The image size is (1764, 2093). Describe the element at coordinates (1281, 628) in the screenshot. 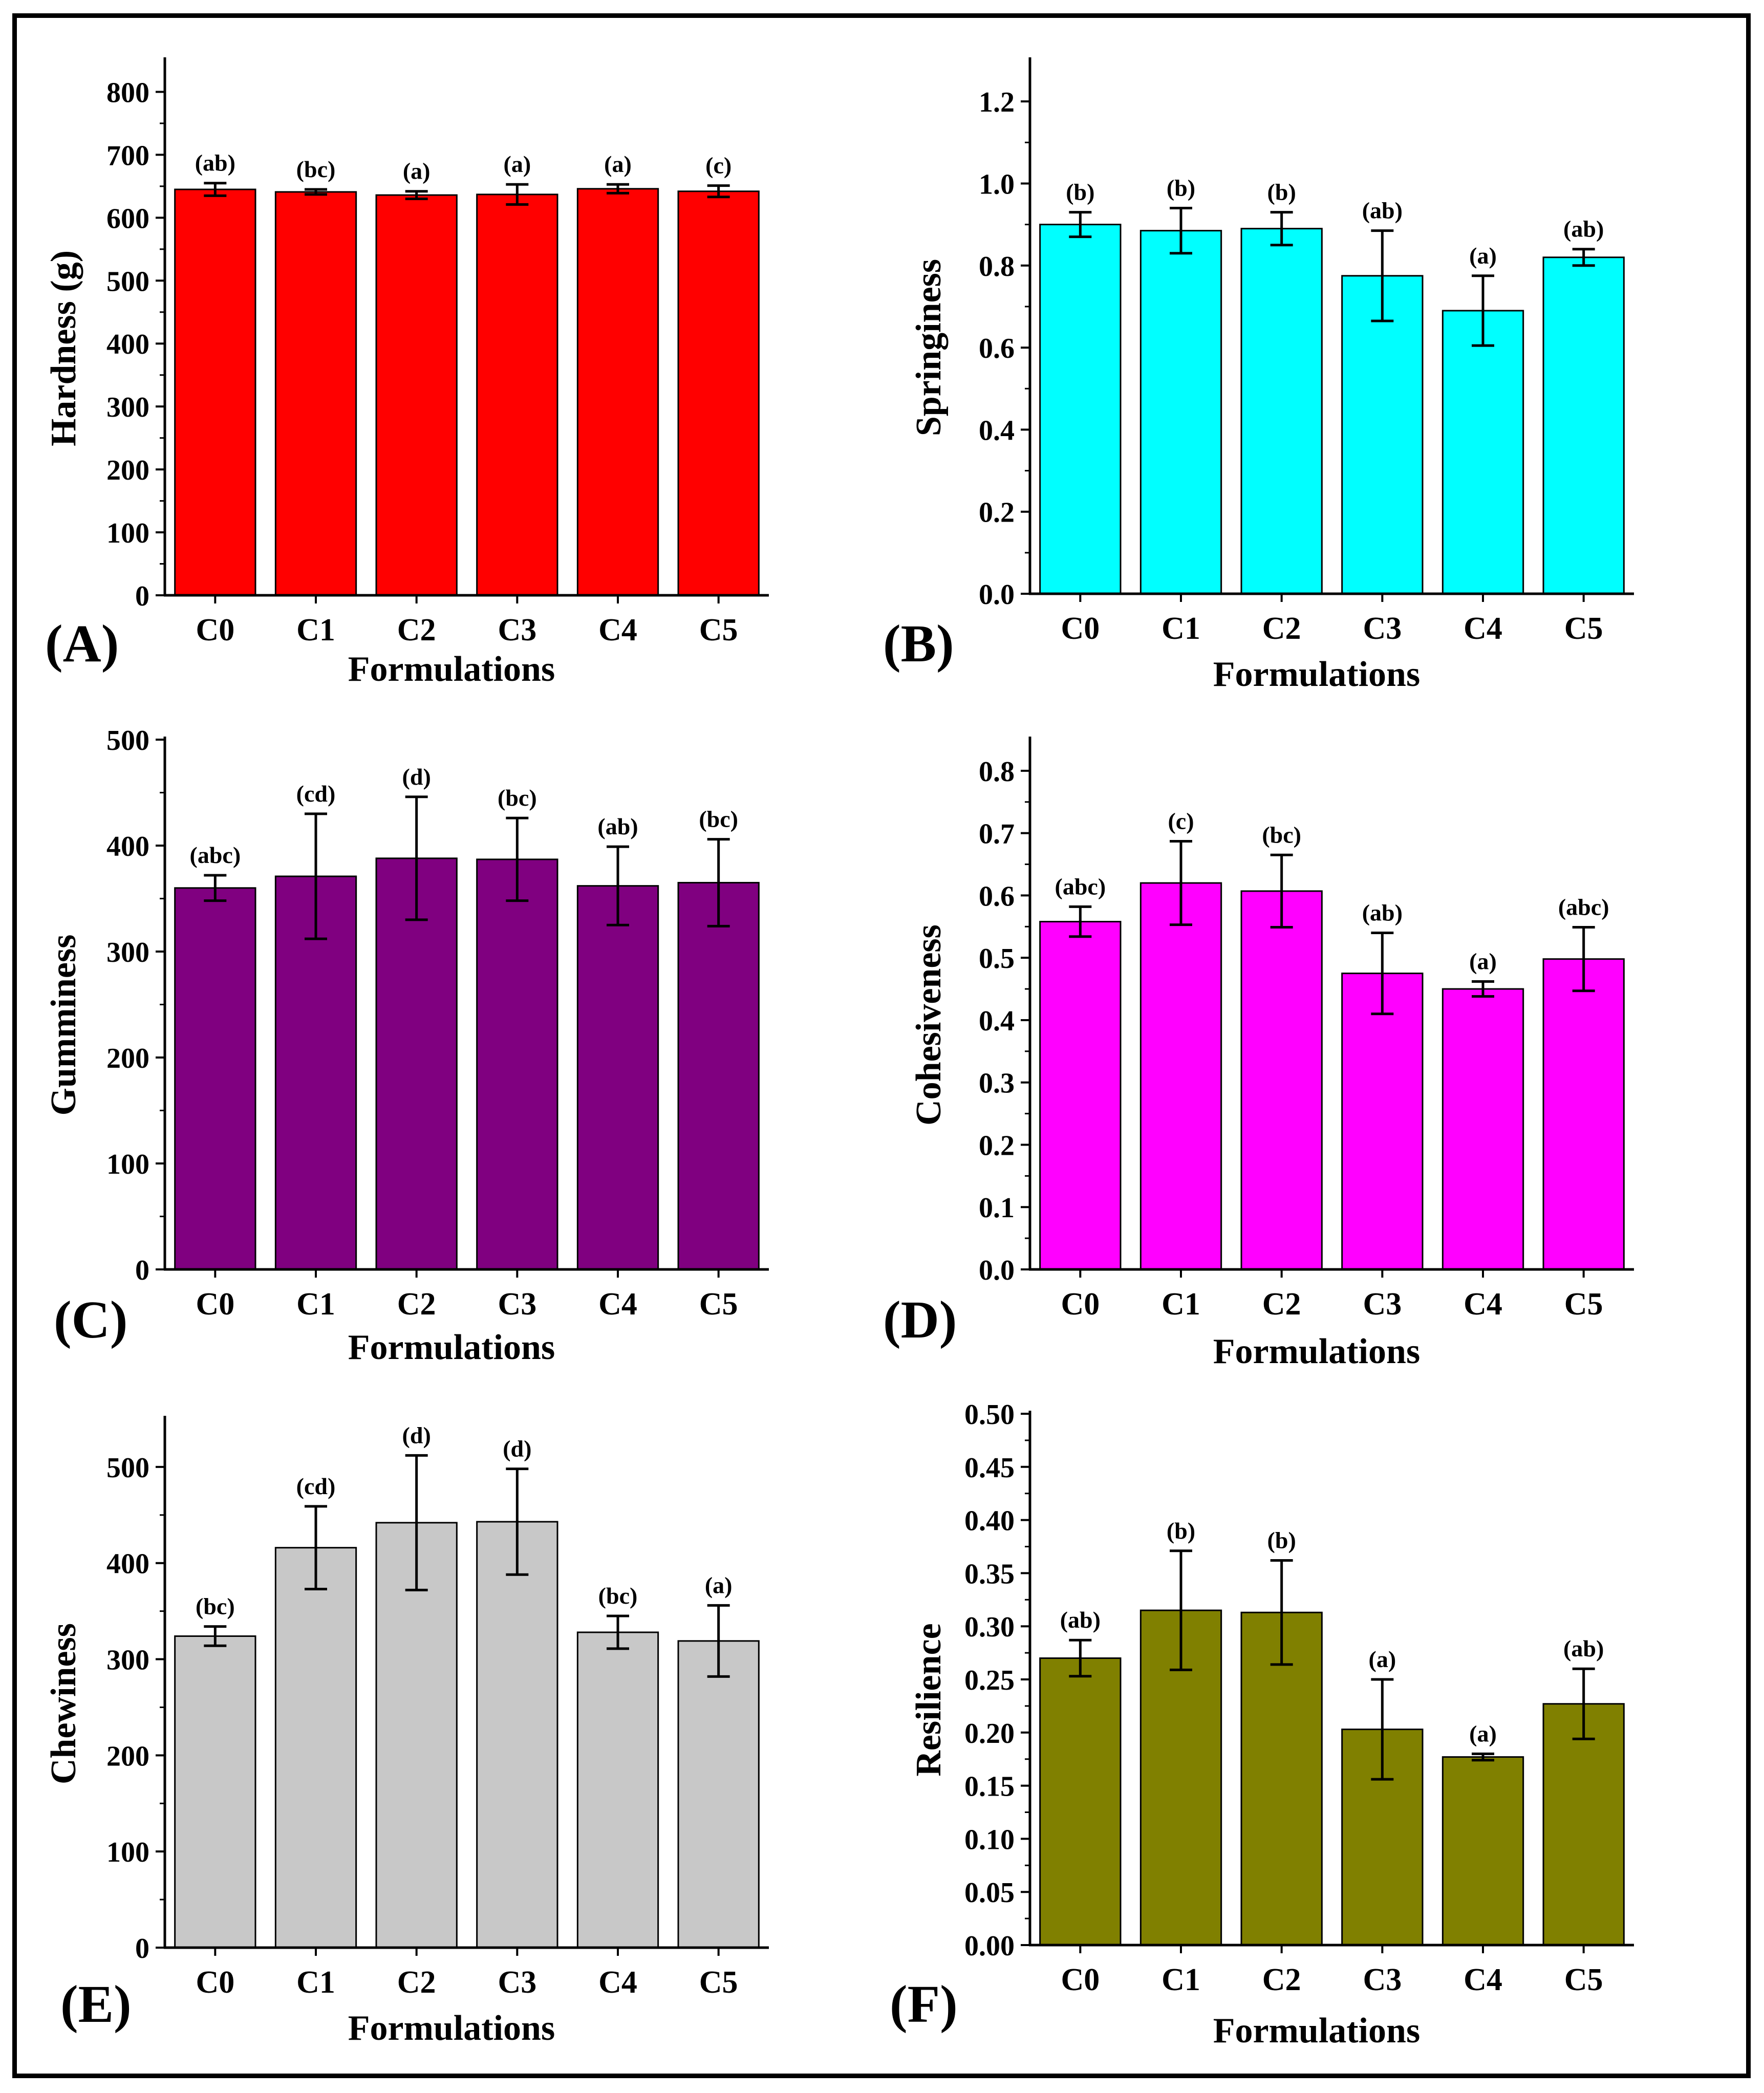

I see `x-tick-label: C2` at that location.